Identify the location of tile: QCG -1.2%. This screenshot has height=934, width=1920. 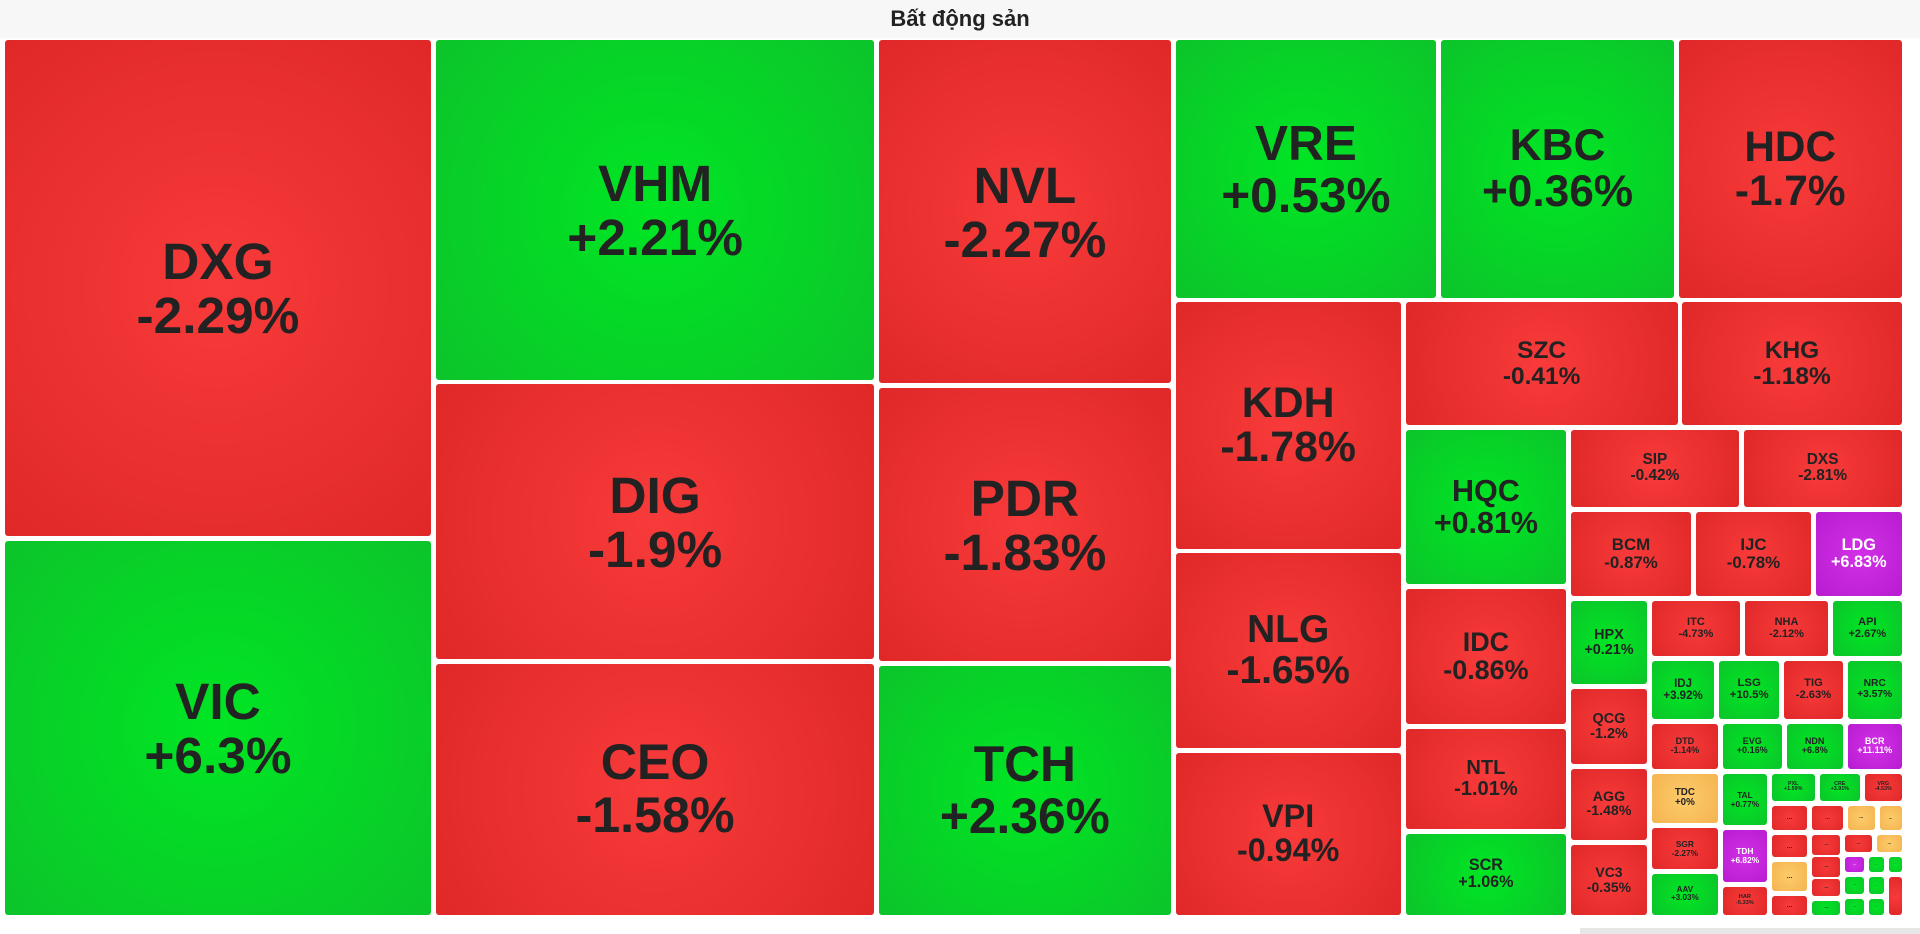
(1609, 727).